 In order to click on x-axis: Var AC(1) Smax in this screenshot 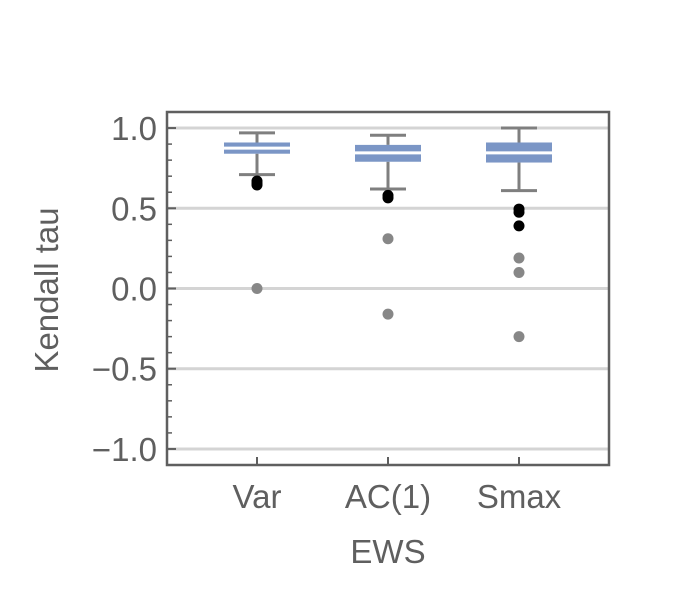, I will do `click(397, 486)`.